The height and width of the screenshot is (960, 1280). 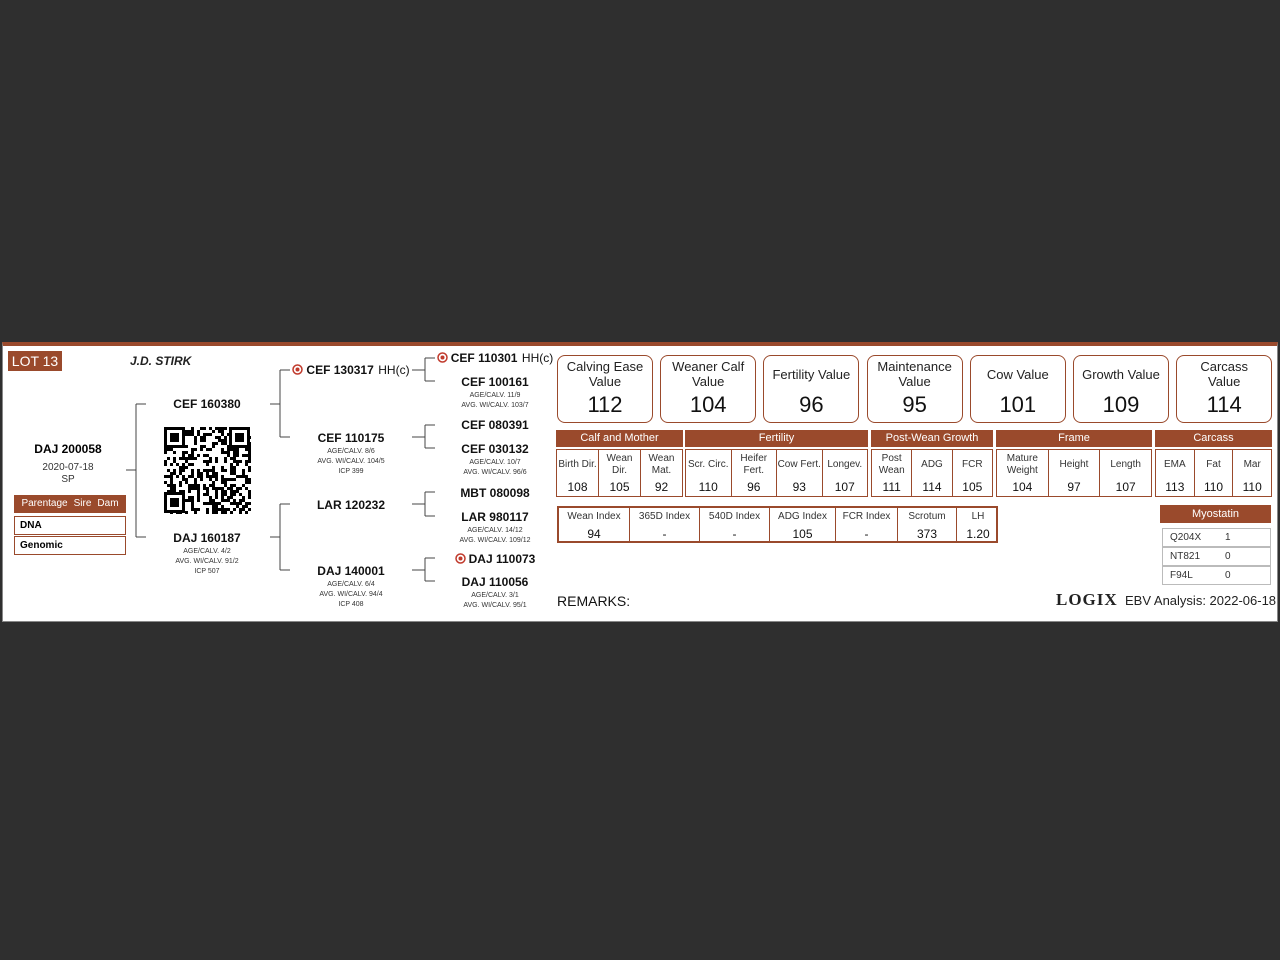 What do you see at coordinates (340, 370) in the screenshot?
I see `node-id: CEF 130317` at bounding box center [340, 370].